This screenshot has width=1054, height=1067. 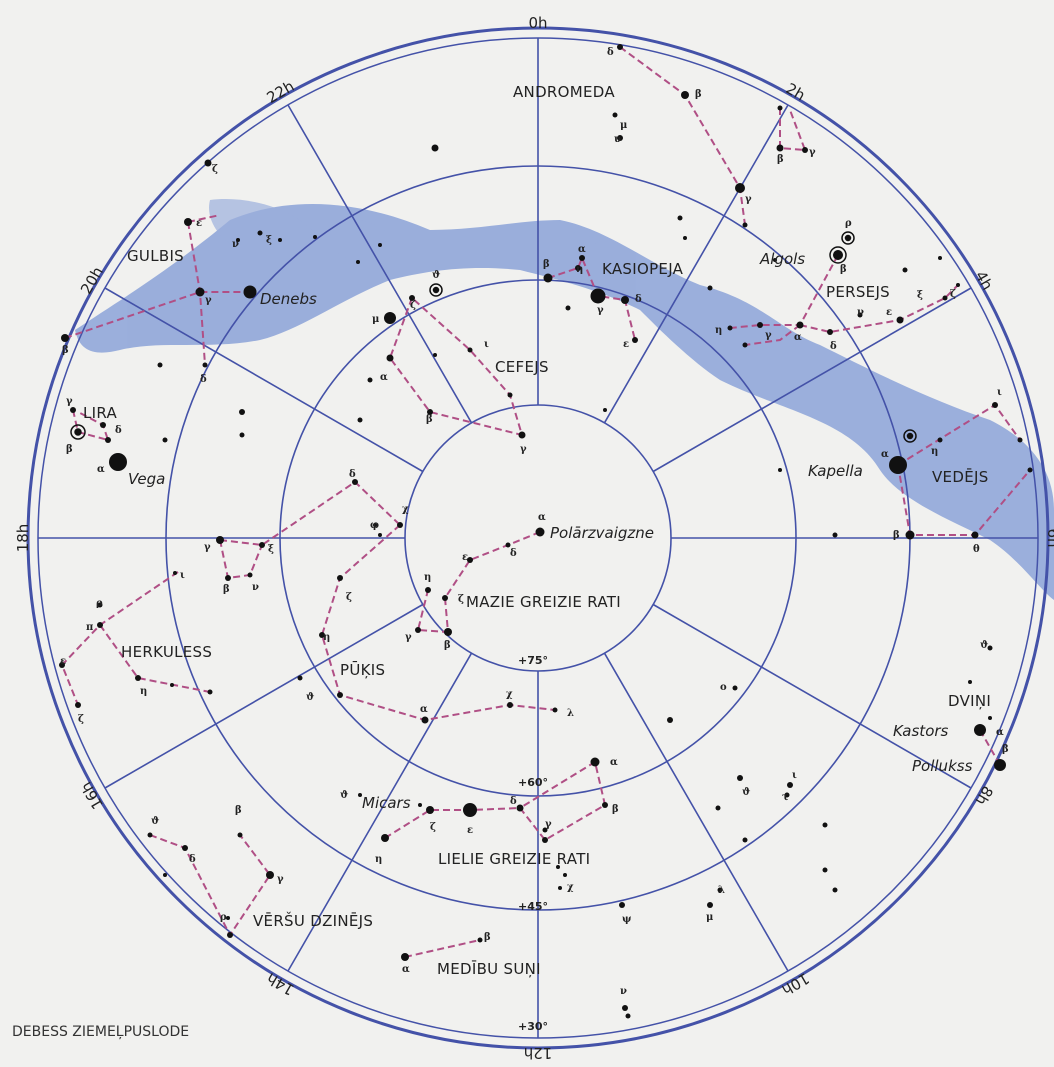 What do you see at coordinates (386, 803) in the screenshot?
I see `label-micars: Micars` at bounding box center [386, 803].